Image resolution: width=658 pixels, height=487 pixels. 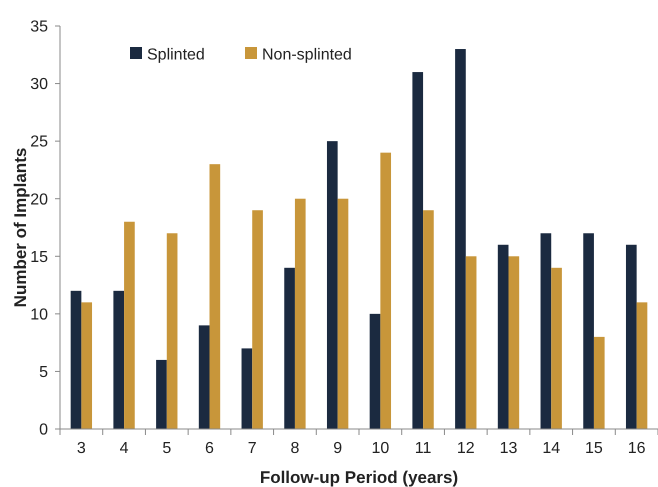 What do you see at coordinates (39, 199) in the screenshot?
I see `y-tick-label: 20` at bounding box center [39, 199].